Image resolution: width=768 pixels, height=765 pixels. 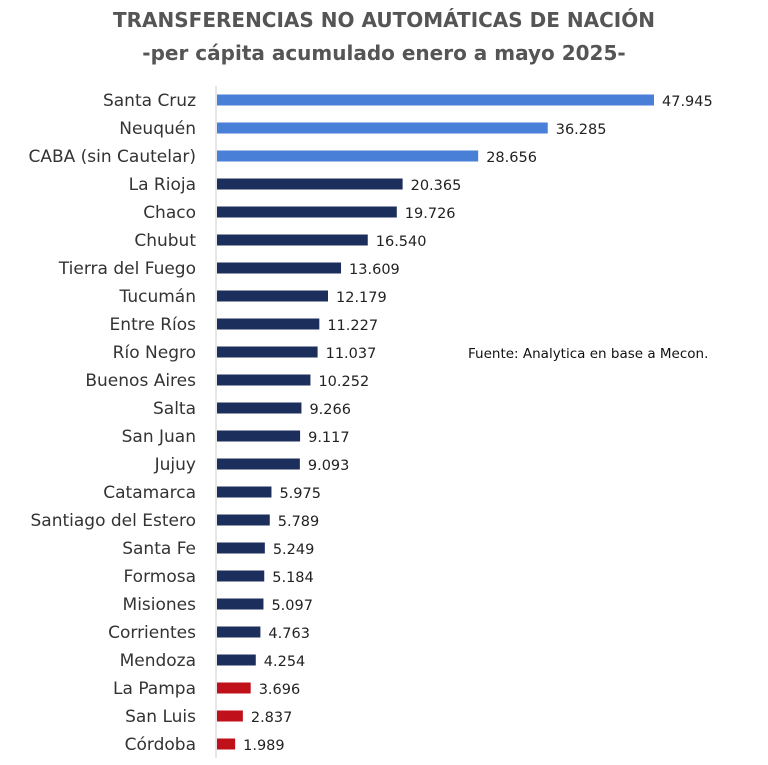 I want to click on chart-title: TRANSFERENCIAS NO AUTOMÁTICAS DE NACIÓN, so click(x=384, y=20).